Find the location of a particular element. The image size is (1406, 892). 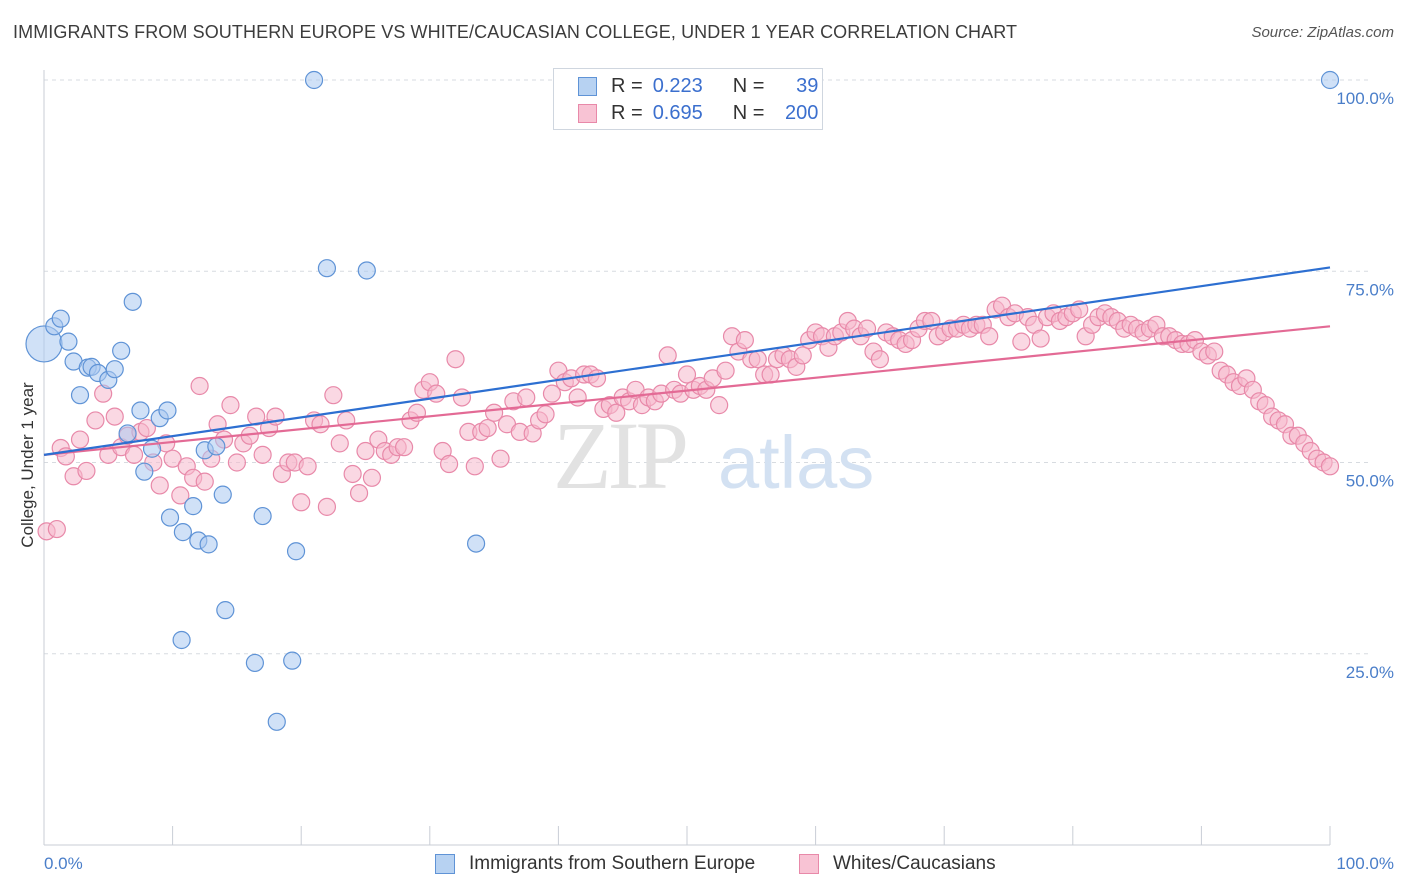

legend-row-whites: R = 0.695 N = 200 is located at coordinates (686, 113).